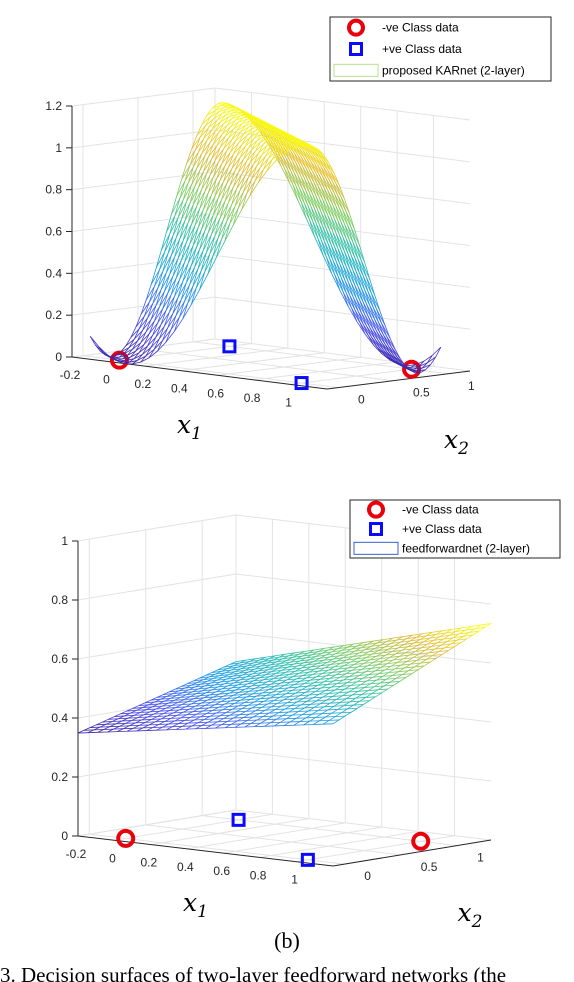 The image size is (574, 982). What do you see at coordinates (302, 840) in the screenshot?
I see `grid-line` at bounding box center [302, 840].